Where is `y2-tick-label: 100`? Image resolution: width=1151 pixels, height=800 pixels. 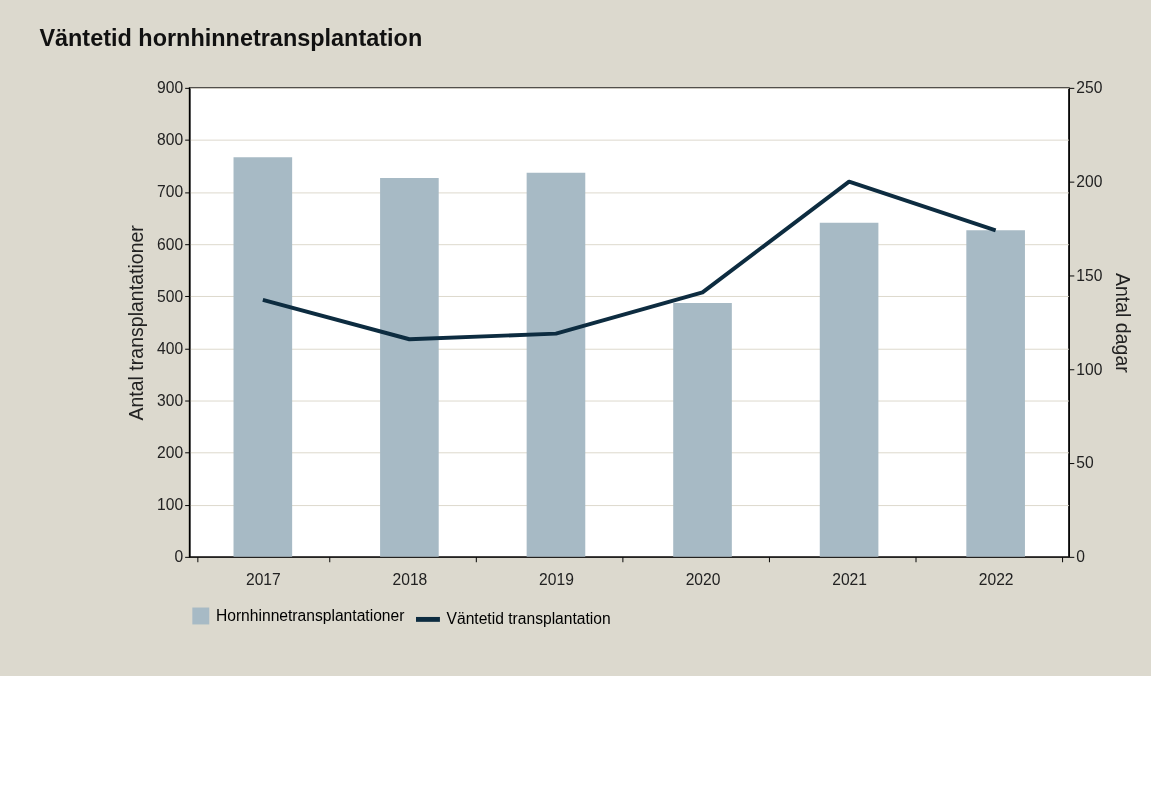 y2-tick-label: 100 is located at coordinates (1089, 369).